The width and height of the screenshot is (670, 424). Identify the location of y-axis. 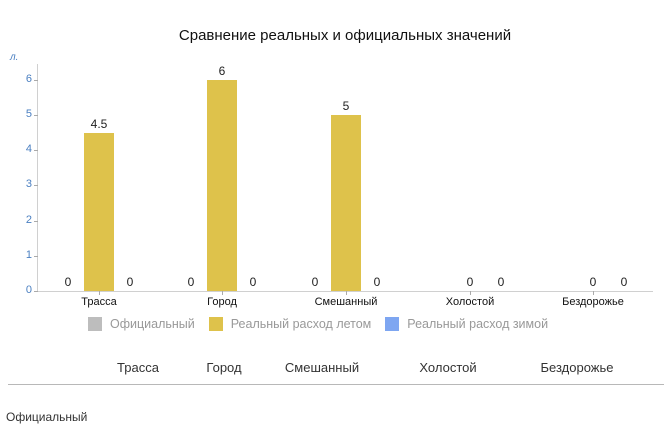
(37, 178).